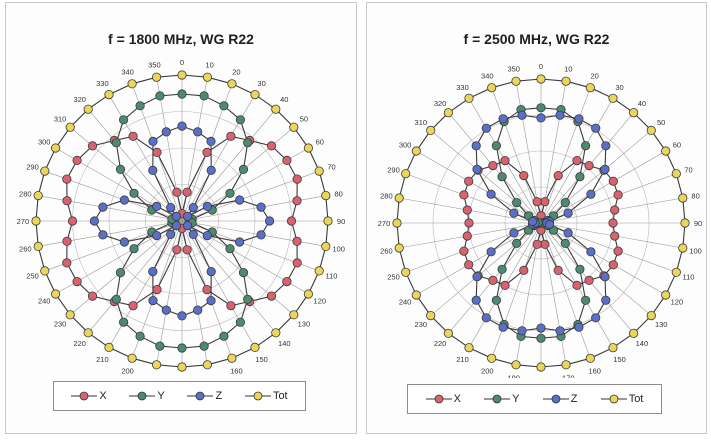  What do you see at coordinates (261, 359) in the screenshot?
I see `angle-tick-label: 150` at bounding box center [261, 359].